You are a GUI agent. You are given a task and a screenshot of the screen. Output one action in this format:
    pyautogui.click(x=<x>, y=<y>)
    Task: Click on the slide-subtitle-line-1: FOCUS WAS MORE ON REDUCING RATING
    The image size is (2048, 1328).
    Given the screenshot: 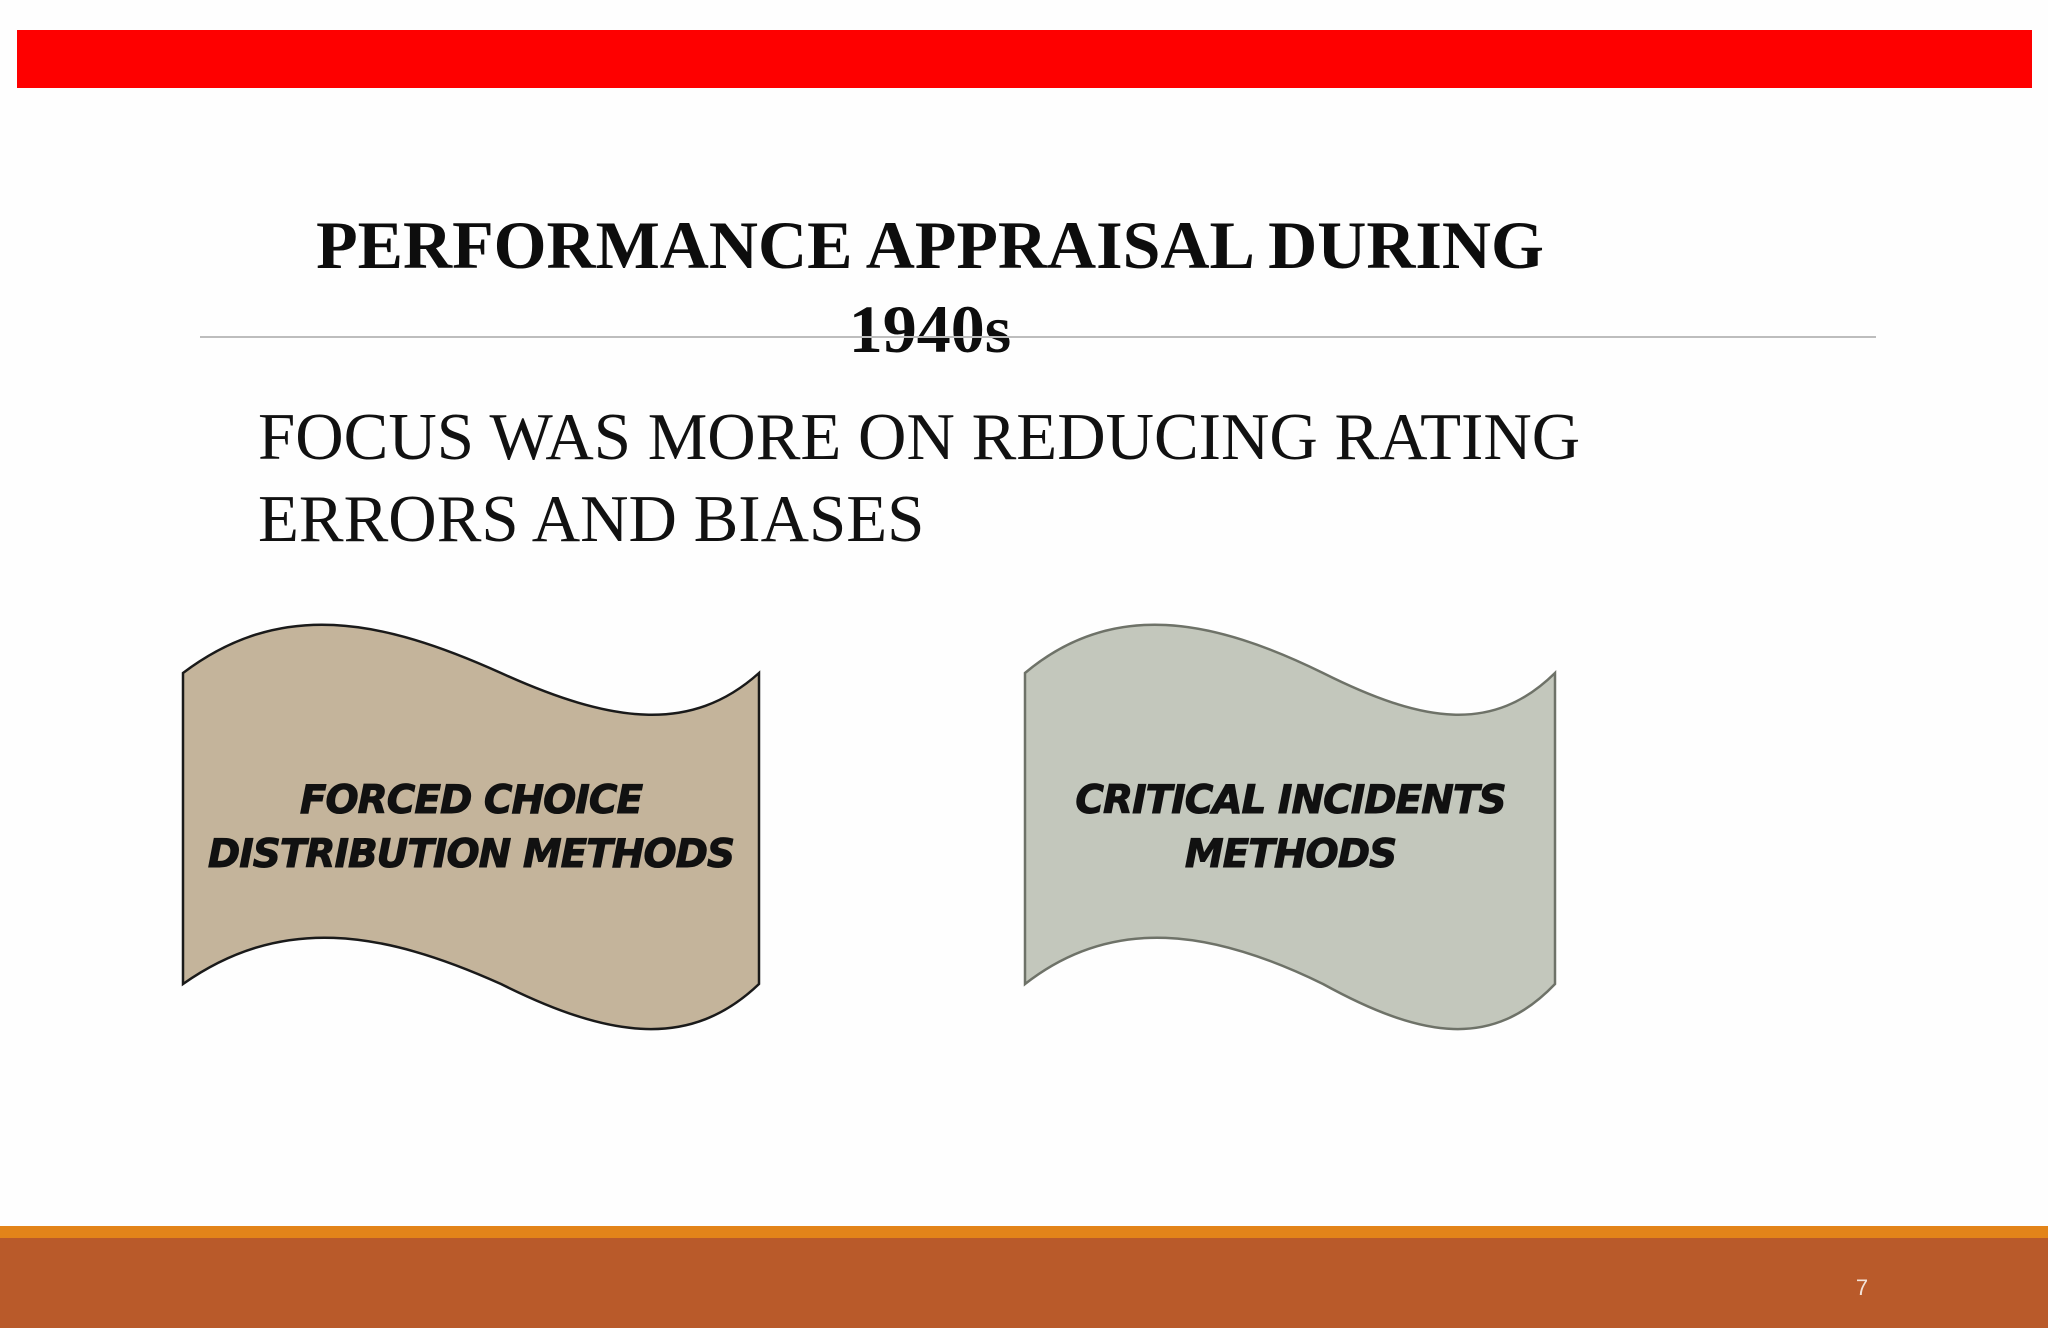 What is the action you would take?
    pyautogui.click(x=919, y=437)
    